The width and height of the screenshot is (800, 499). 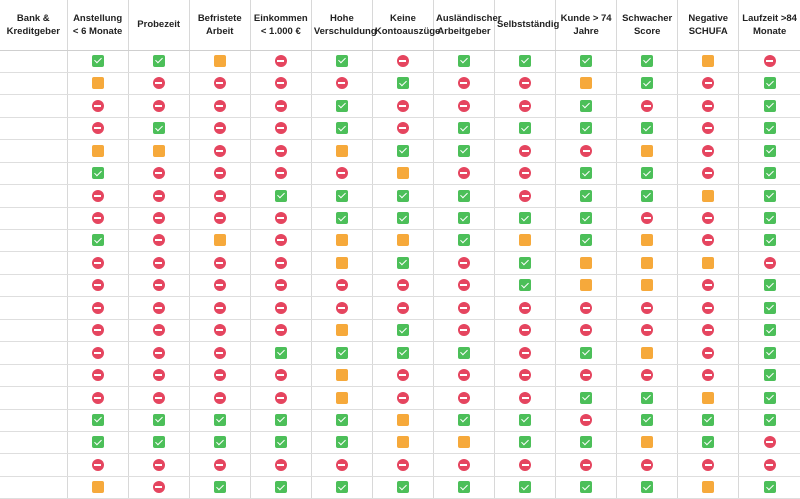 What do you see at coordinates (647, 25) in the screenshot?
I see `header-schwacher-score: Schwacher Score` at bounding box center [647, 25].